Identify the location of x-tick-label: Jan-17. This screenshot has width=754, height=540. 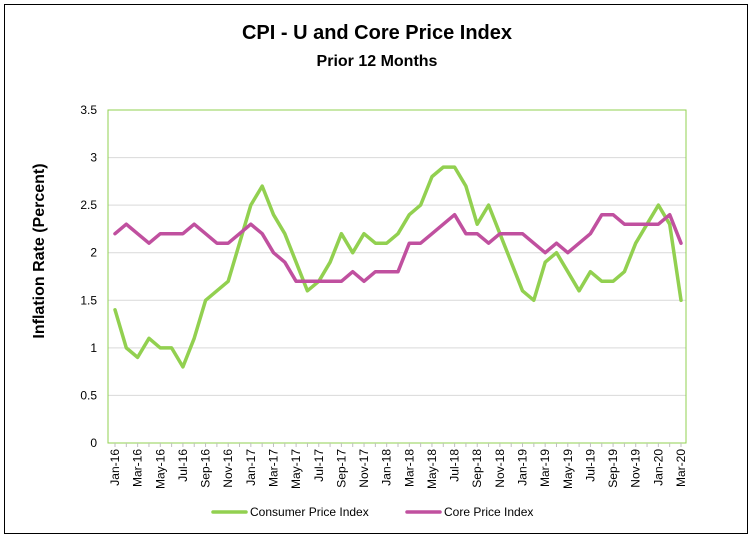
(251, 467).